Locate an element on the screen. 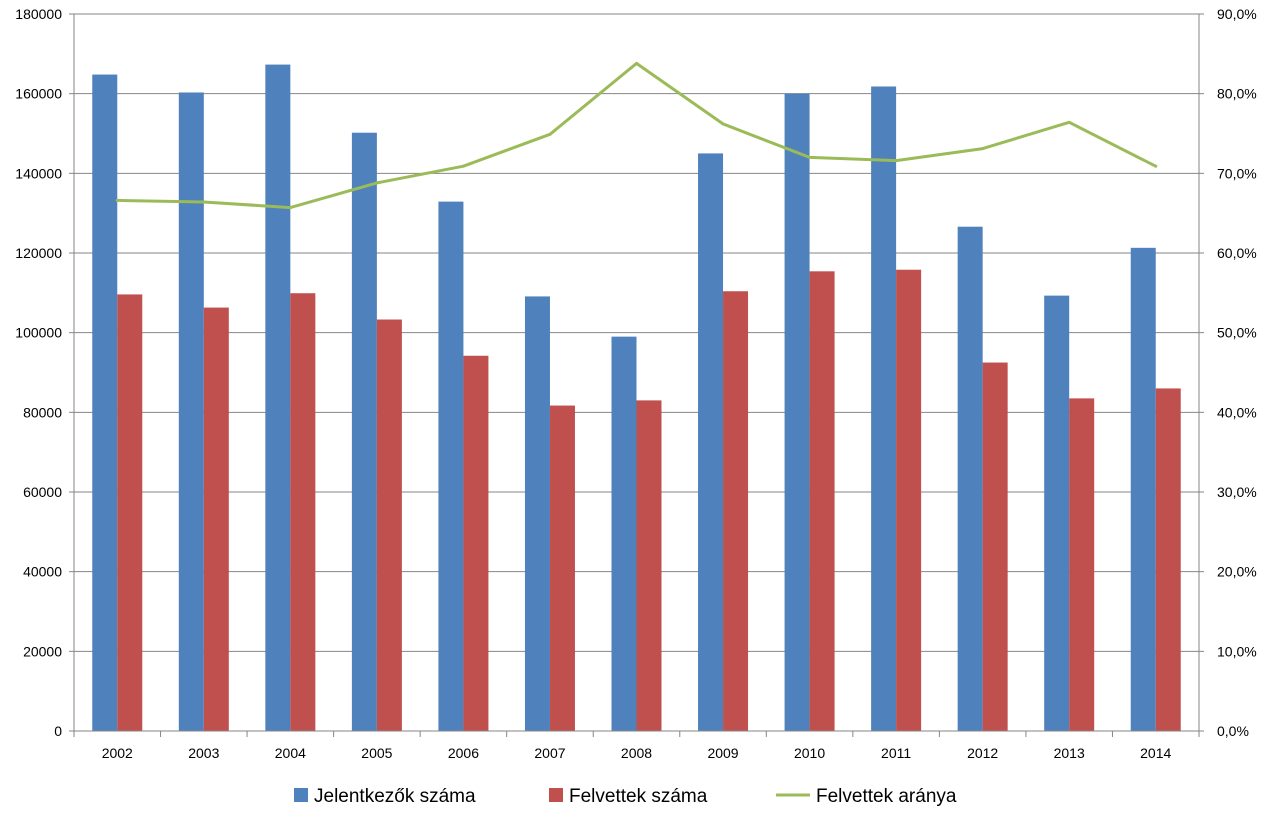  y-right-tick-label: 60,0% is located at coordinates (1237, 253).